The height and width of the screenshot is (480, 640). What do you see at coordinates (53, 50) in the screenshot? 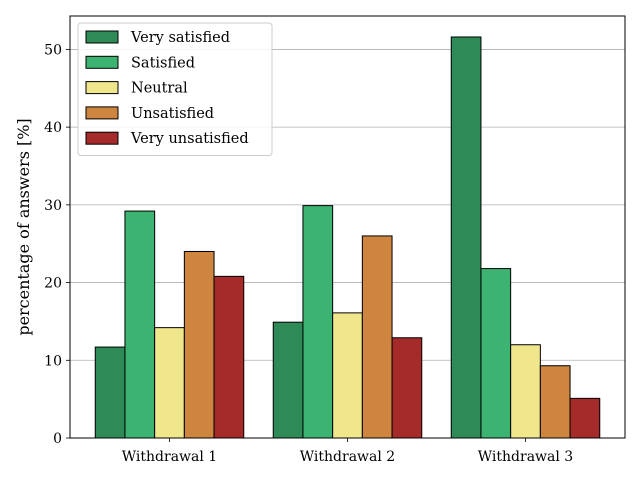
I see `y-tick-label: 50` at bounding box center [53, 50].